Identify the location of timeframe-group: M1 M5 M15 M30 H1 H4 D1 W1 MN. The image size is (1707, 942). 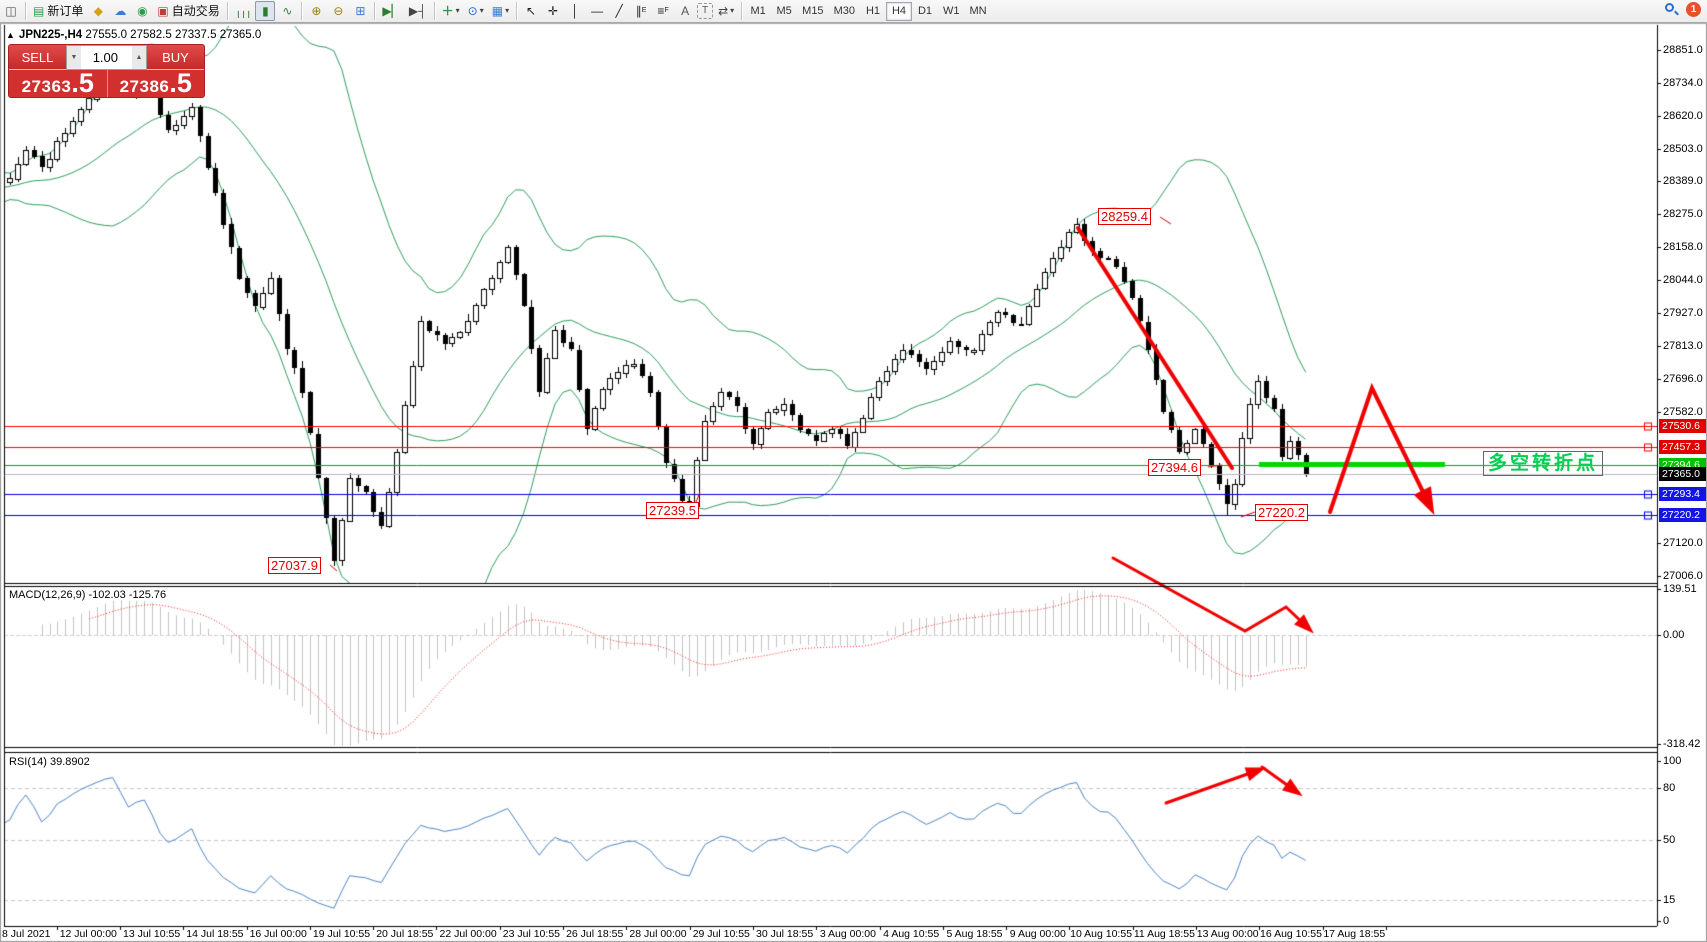
(868, 11).